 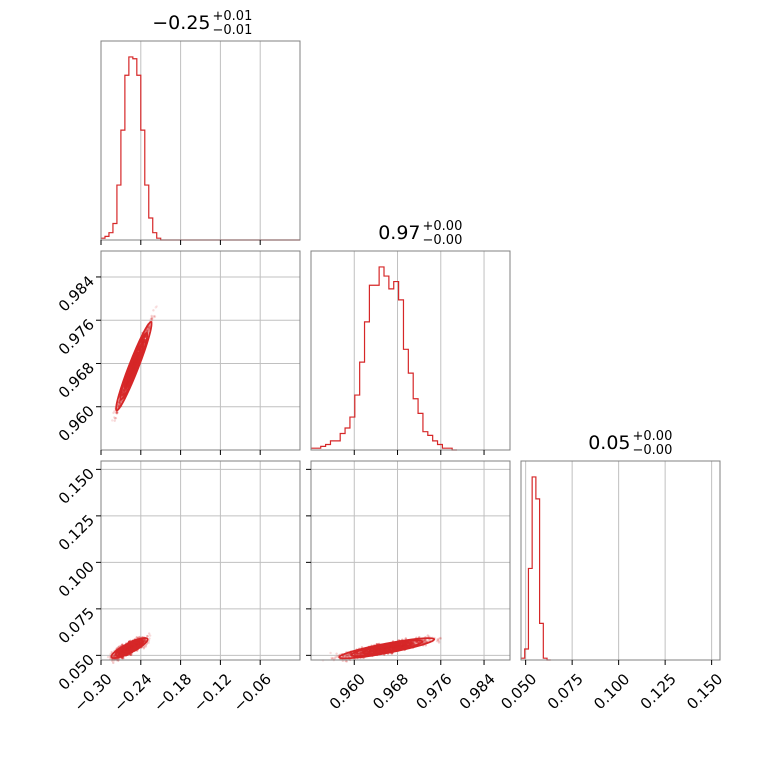 I want to click on param-title-2-upper: +0.00, so click(x=653, y=436).